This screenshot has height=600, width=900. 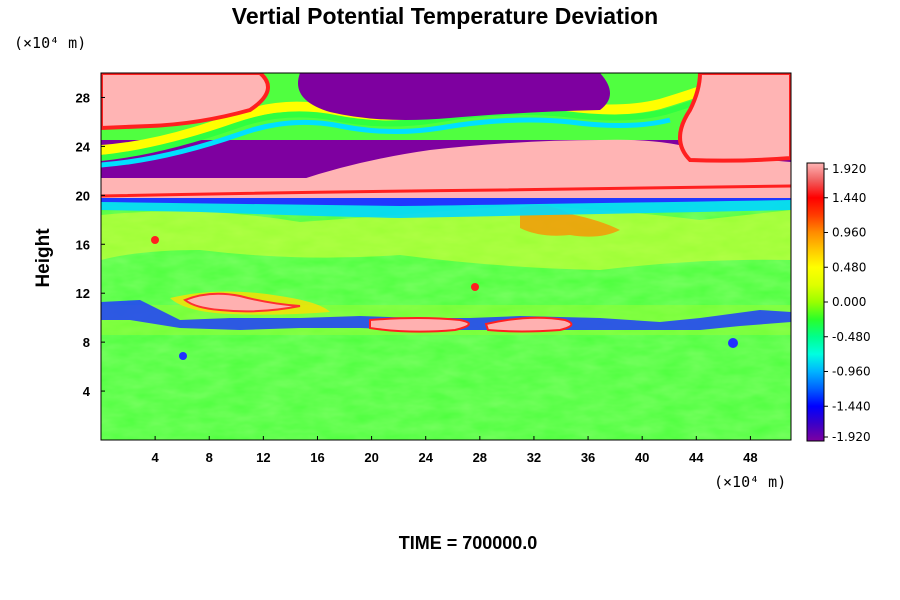 What do you see at coordinates (545, 162) in the screenshot?
I see `field-pink-wedge` at bounding box center [545, 162].